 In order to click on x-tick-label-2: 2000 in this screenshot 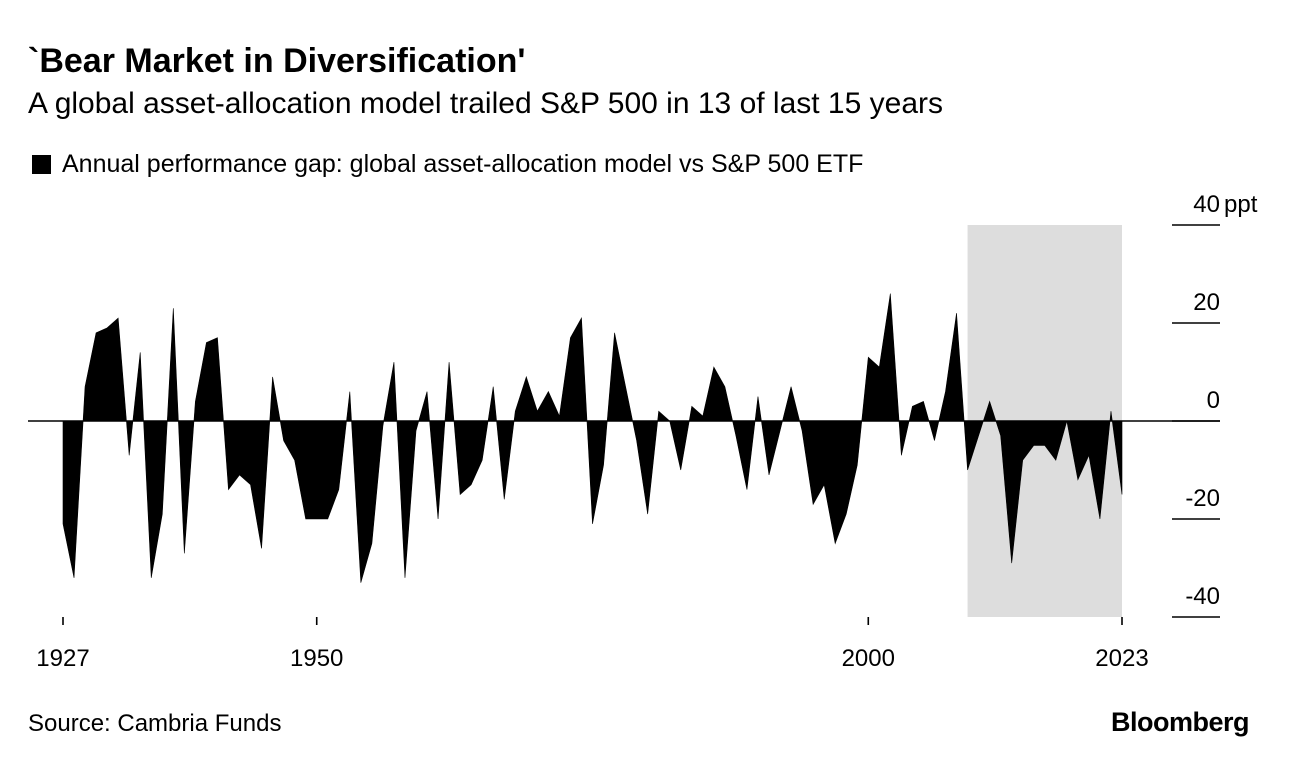, I will do `click(868, 658)`.